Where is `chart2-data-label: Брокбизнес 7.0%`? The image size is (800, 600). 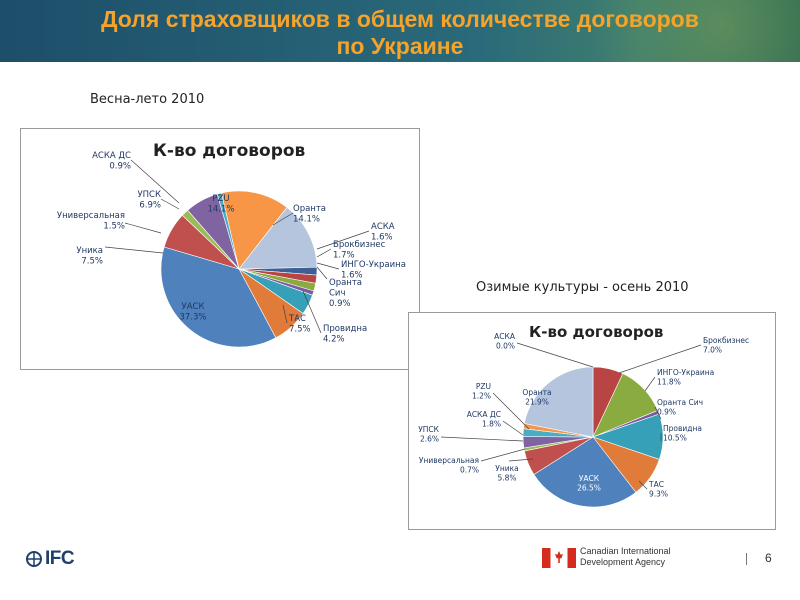 chart2-data-label: Брокбизнес 7.0% is located at coordinates (726, 345).